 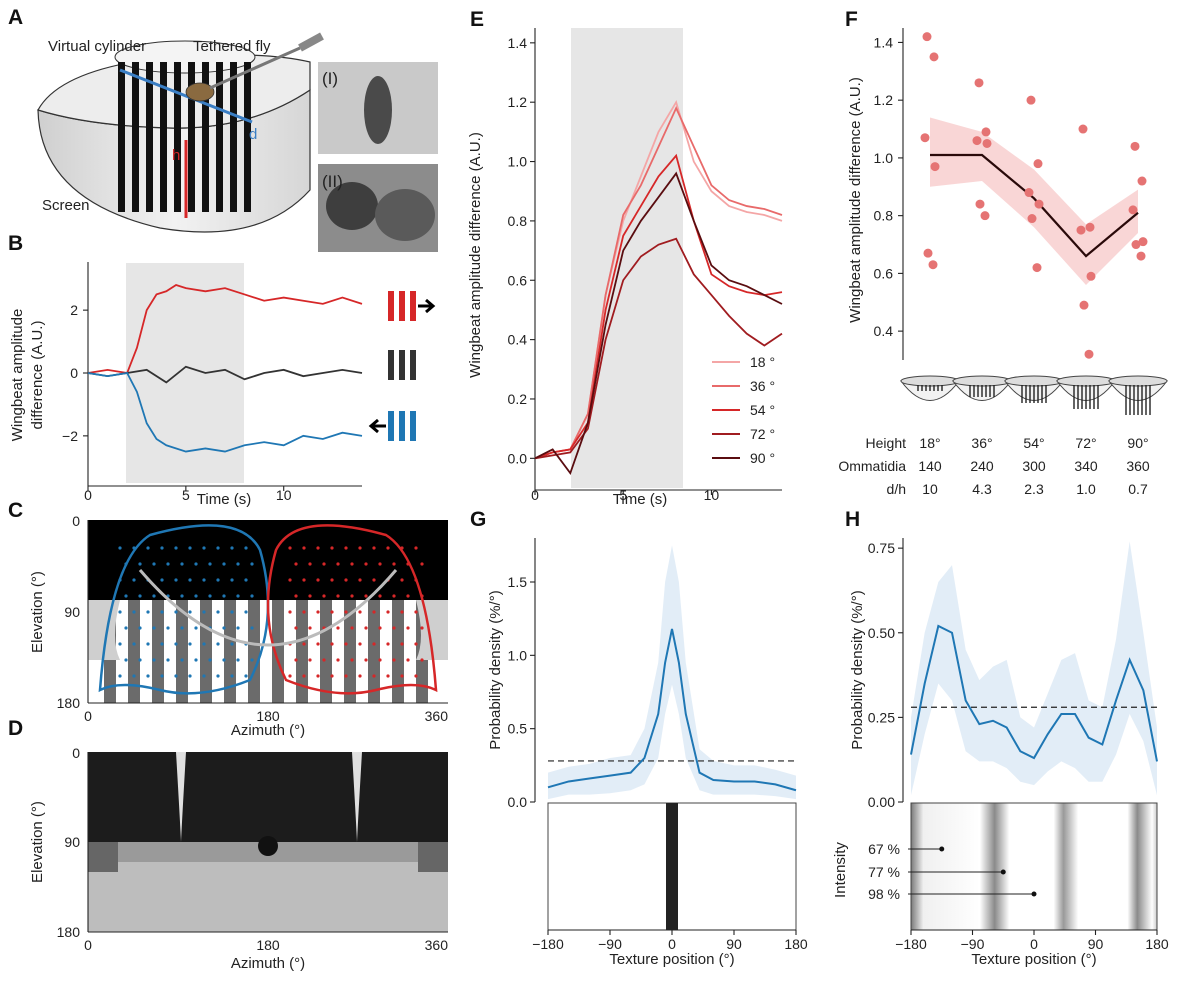 I want to click on h-xtick: 90, so click(x=1096, y=944).